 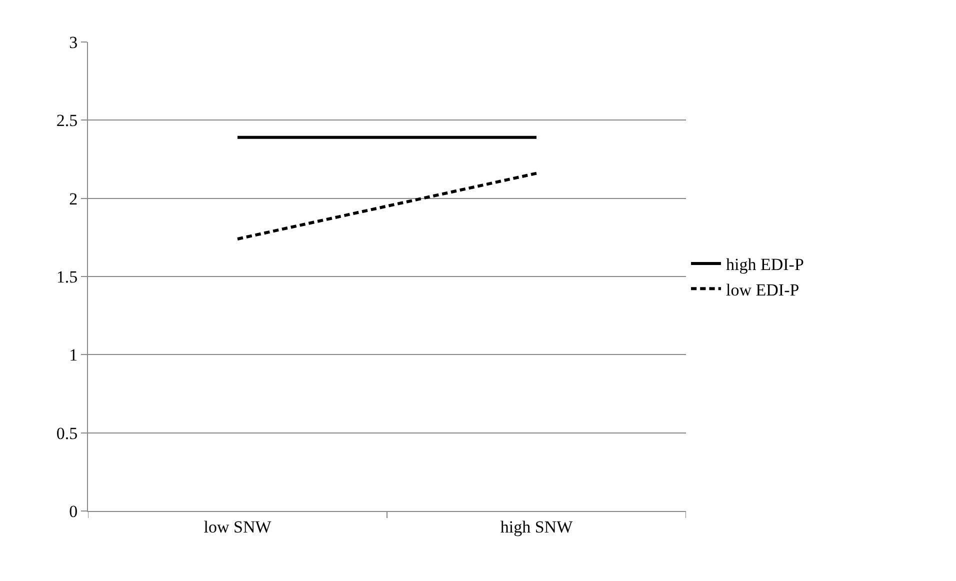 What do you see at coordinates (67, 433) in the screenshot?
I see `y-tick-label: 0.5` at bounding box center [67, 433].